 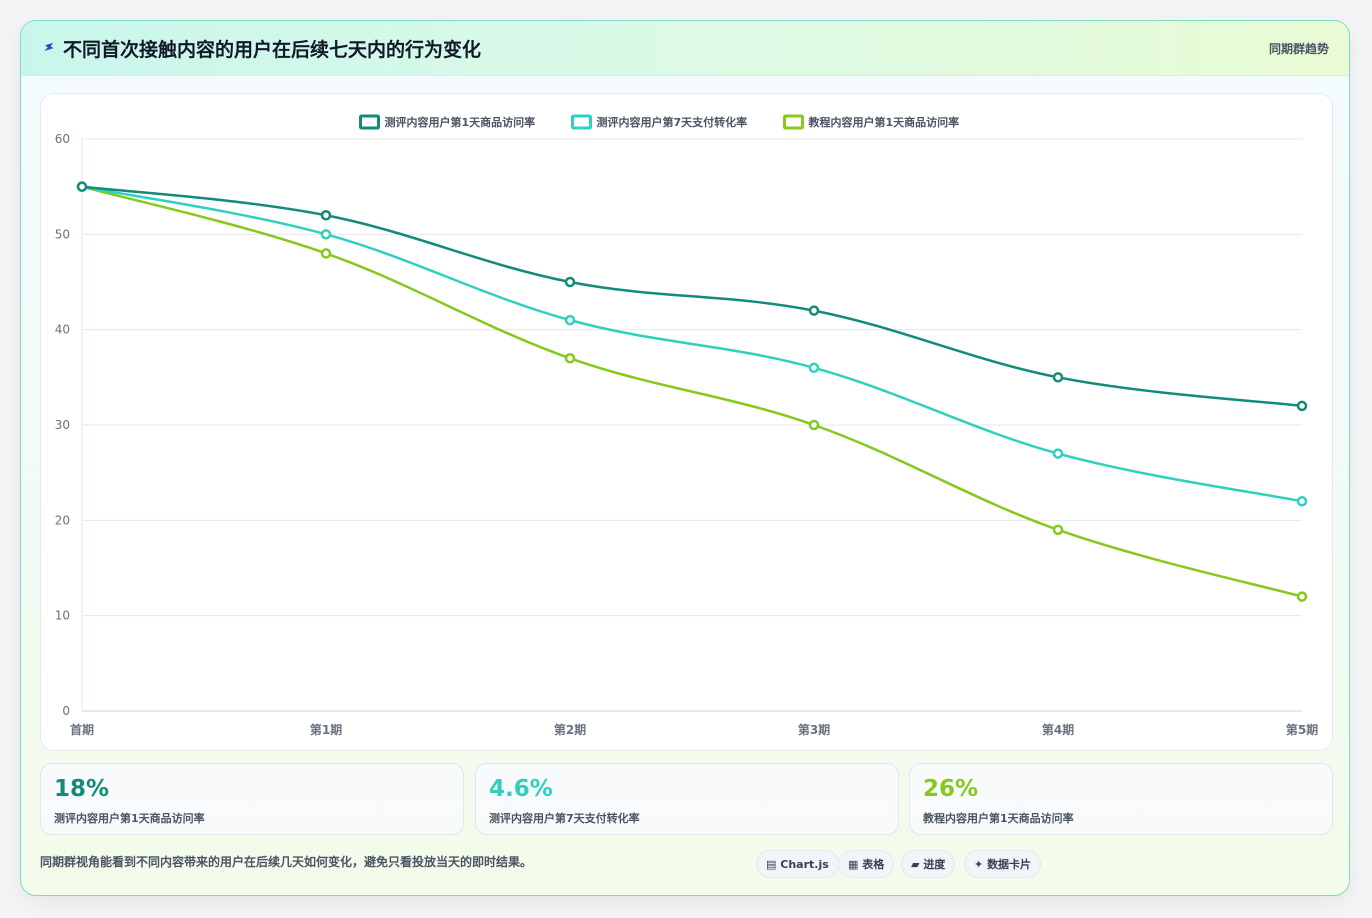 What do you see at coordinates (460, 122) in the screenshot?
I see `legend-label: 测评内容用户第1天商品访问率` at bounding box center [460, 122].